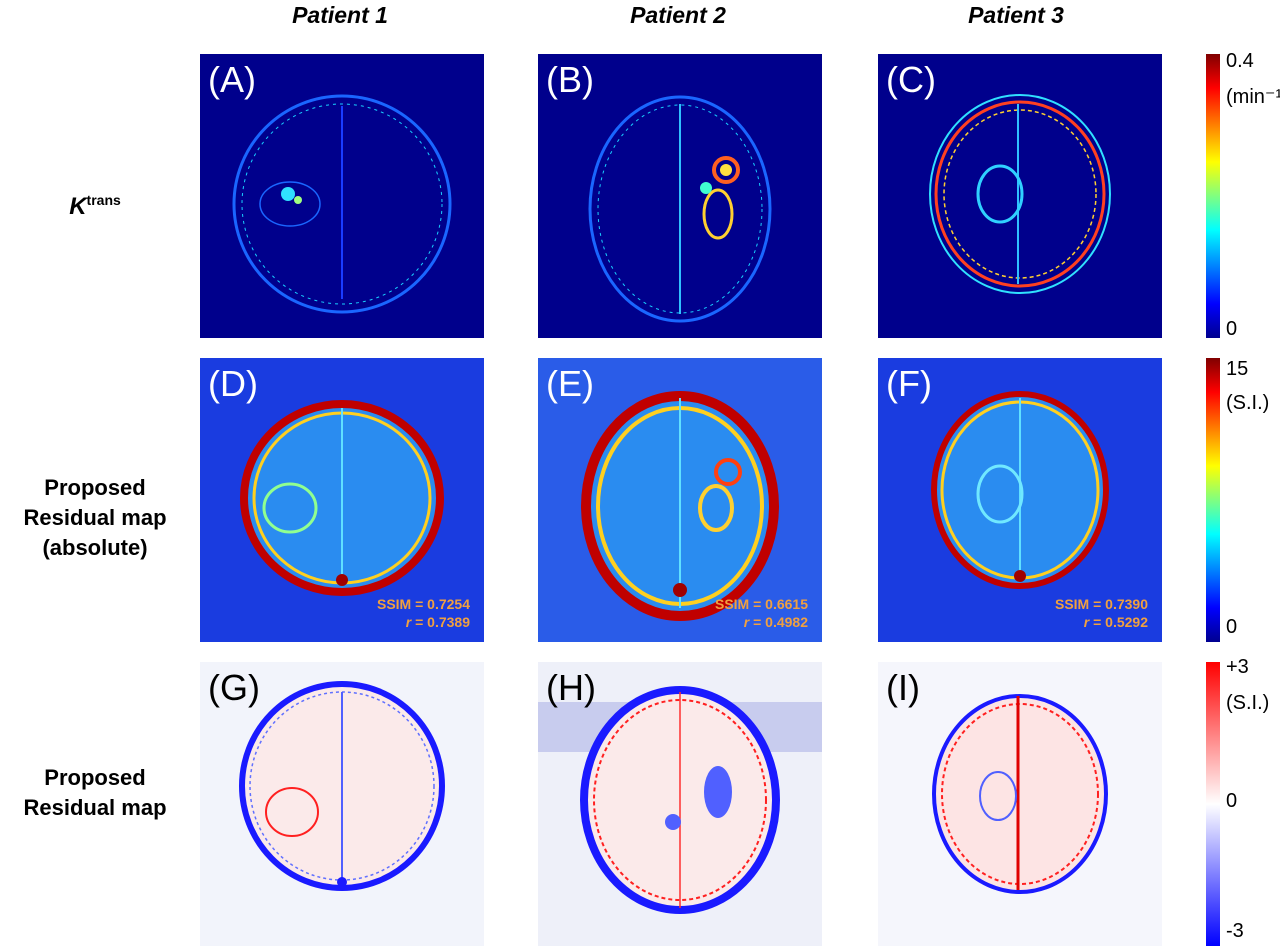 The image size is (1280, 951). Describe the element at coordinates (1235, 931) in the screenshot. I see `colorbar-res-min: -3` at that location.